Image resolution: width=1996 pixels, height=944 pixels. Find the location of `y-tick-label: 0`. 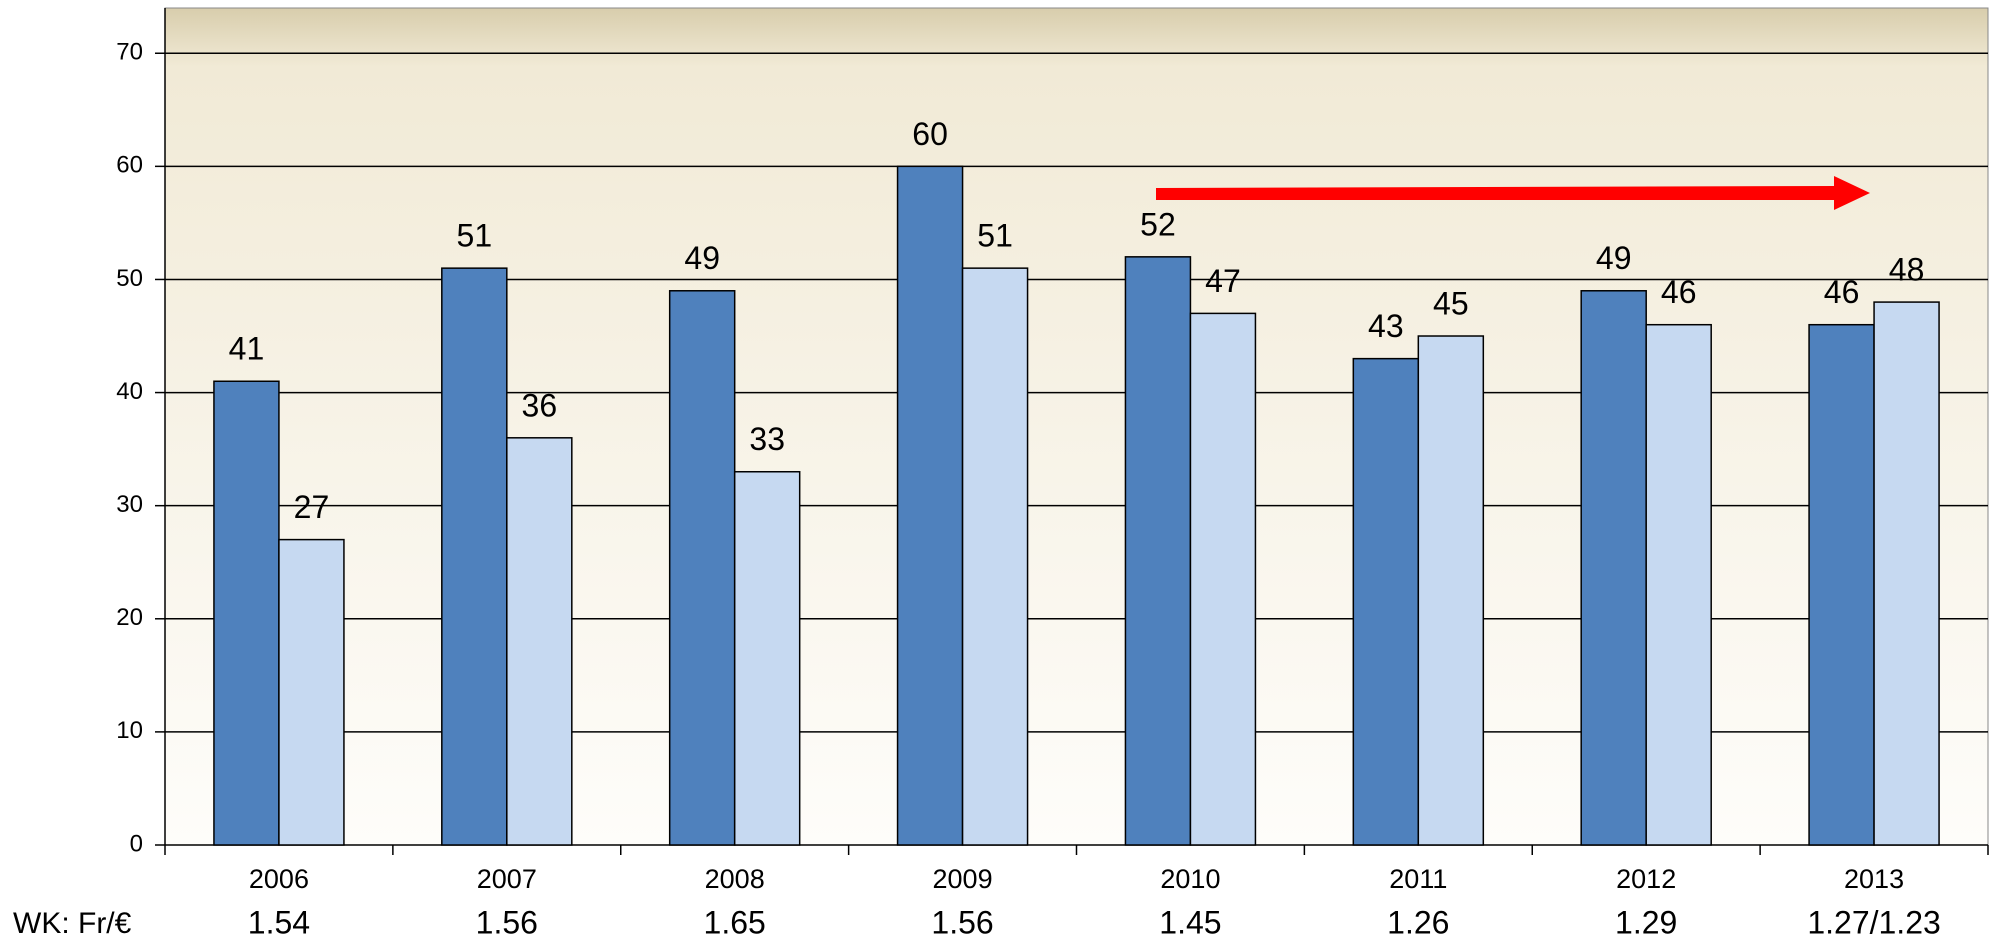

y-tick-label: 0 is located at coordinates (136, 843).